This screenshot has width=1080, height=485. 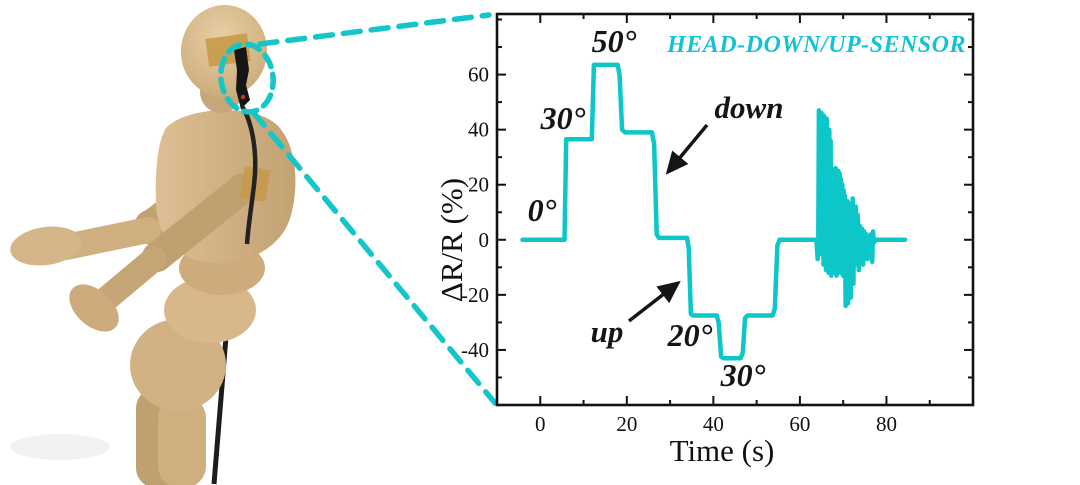 I want to click on annotation-arrow-down, so click(x=687, y=149).